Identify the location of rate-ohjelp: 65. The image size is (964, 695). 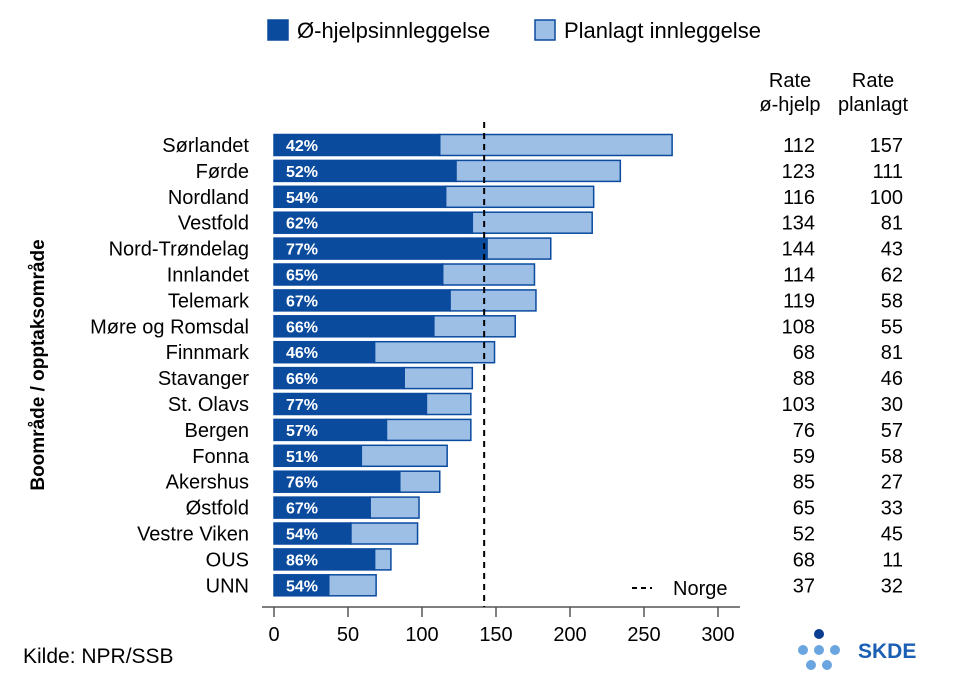
(804, 509).